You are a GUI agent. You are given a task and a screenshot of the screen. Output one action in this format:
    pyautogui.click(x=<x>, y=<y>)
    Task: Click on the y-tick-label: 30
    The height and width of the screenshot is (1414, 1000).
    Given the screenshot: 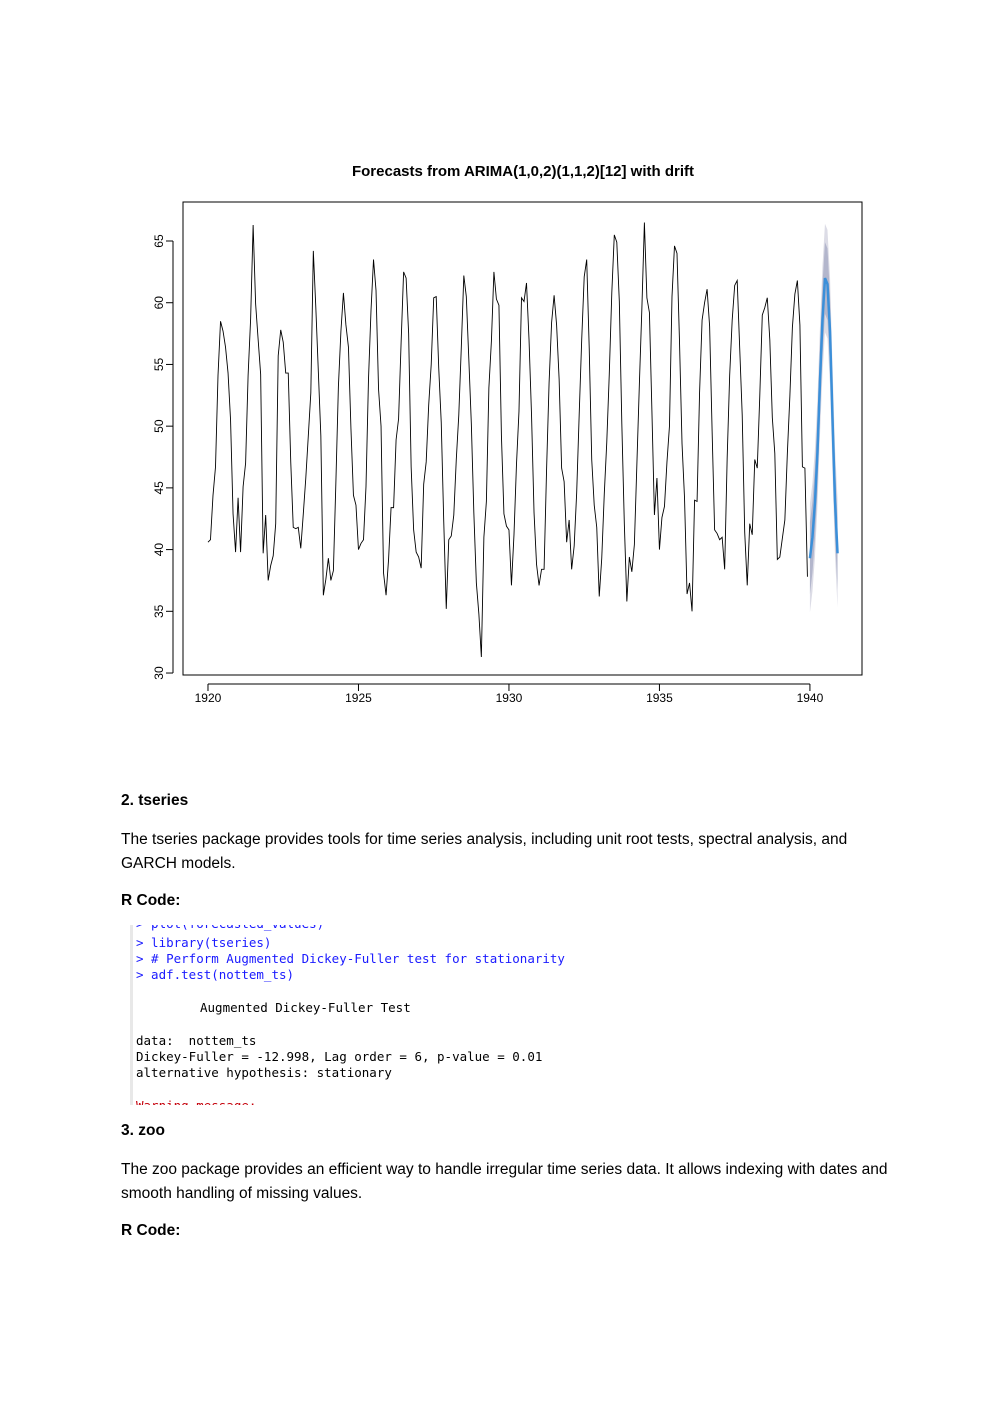 What is the action you would take?
    pyautogui.click(x=159, y=673)
    